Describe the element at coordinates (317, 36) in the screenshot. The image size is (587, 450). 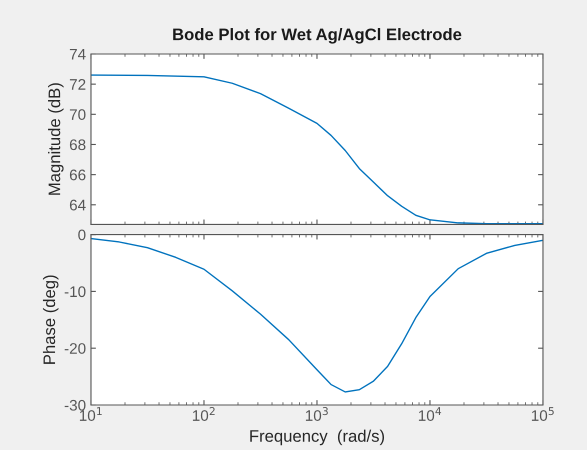
I see `chart-title: Bode Plot for Wet Ag/AgCl Electrode` at that location.